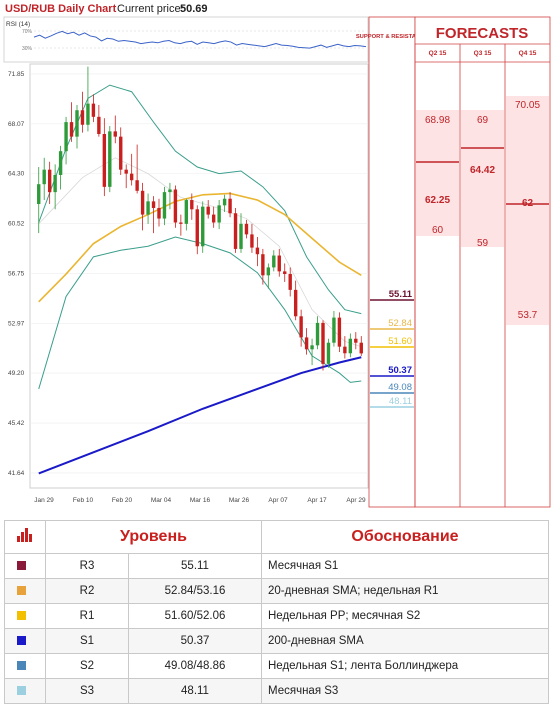 This screenshot has width=555, height=704. I want to click on rsi-line, so click(200, 39).